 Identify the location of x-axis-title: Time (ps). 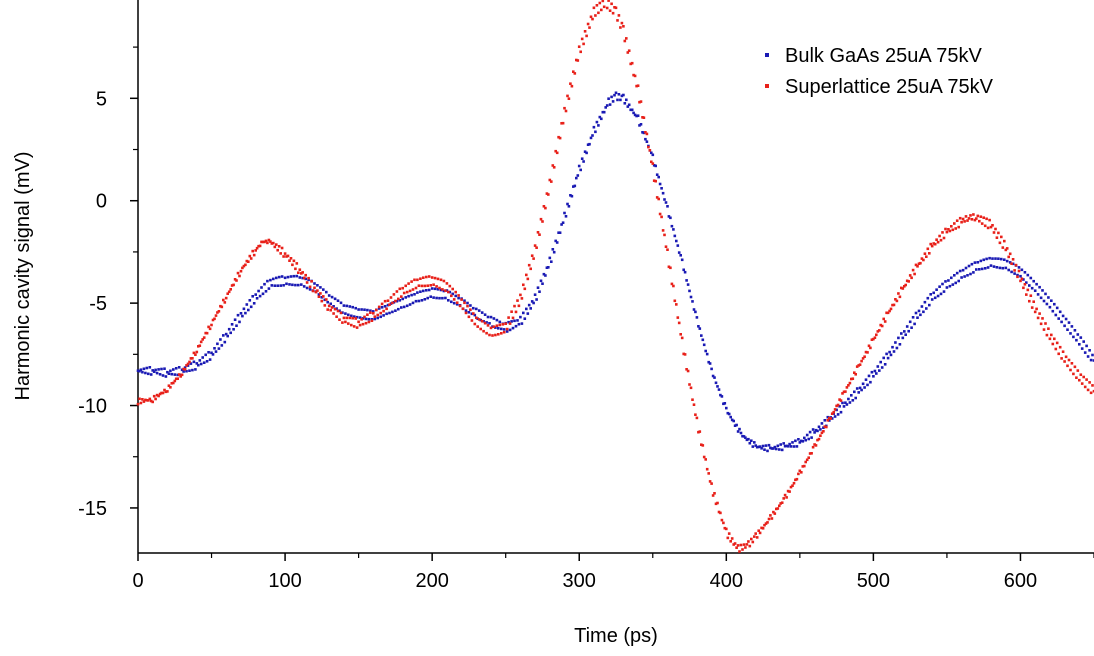
(616, 636).